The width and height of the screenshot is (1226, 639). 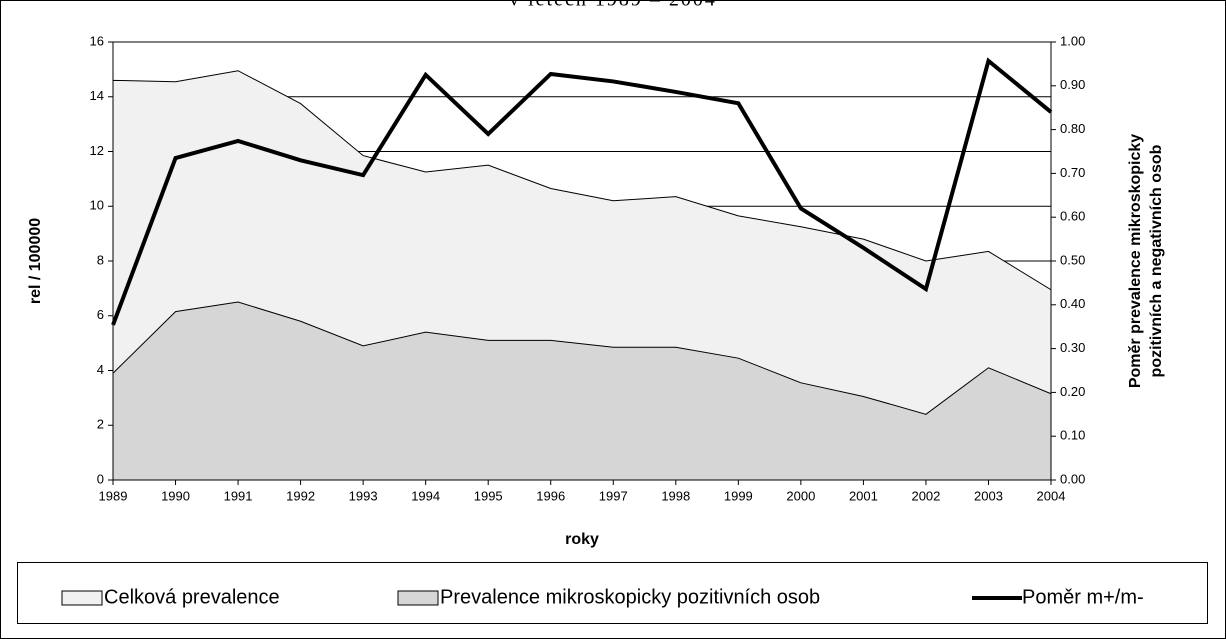 What do you see at coordinates (1135, 261) in the screenshot?
I see `y2-axis-label: Poměr prevalence mikroskopicky` at bounding box center [1135, 261].